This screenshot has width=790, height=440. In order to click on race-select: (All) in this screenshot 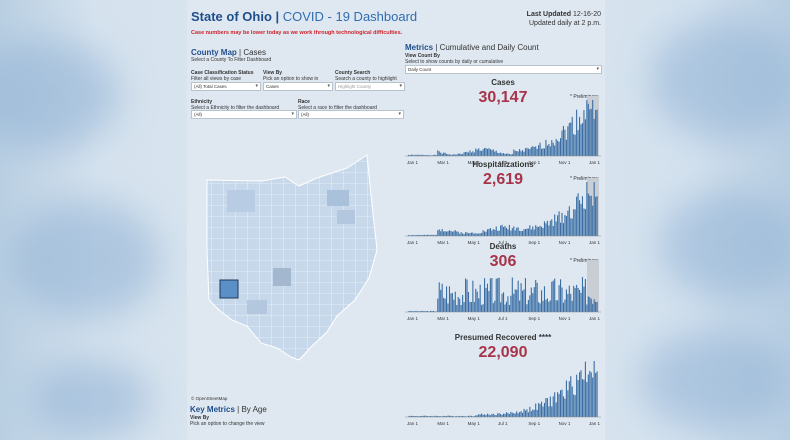, I will do `click(351, 114)`.